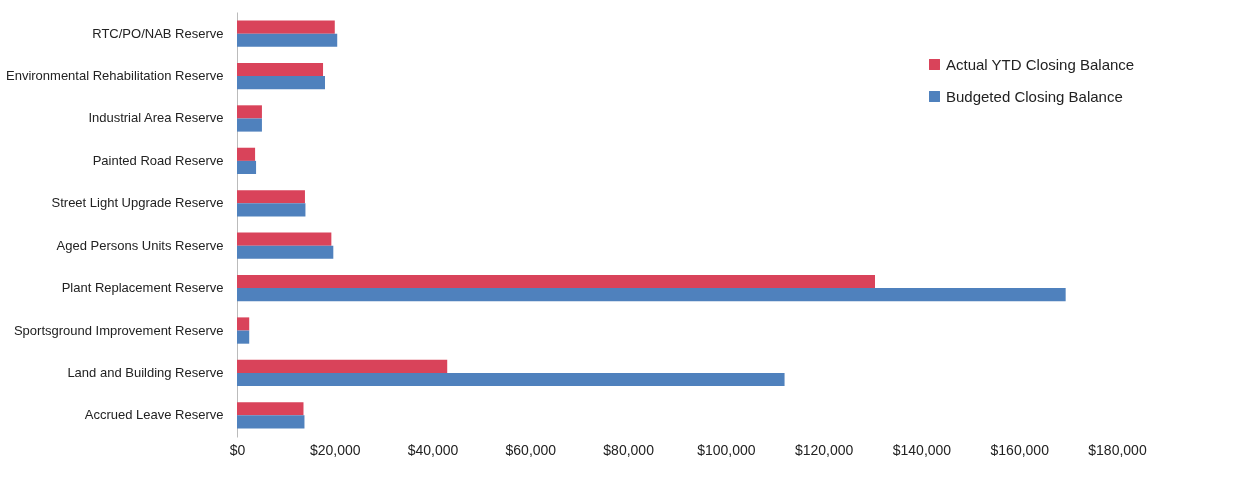 This screenshot has width=1247, height=486. Describe the element at coordinates (1020, 449) in the screenshot. I see `x-tick-label: $160,000` at that location.